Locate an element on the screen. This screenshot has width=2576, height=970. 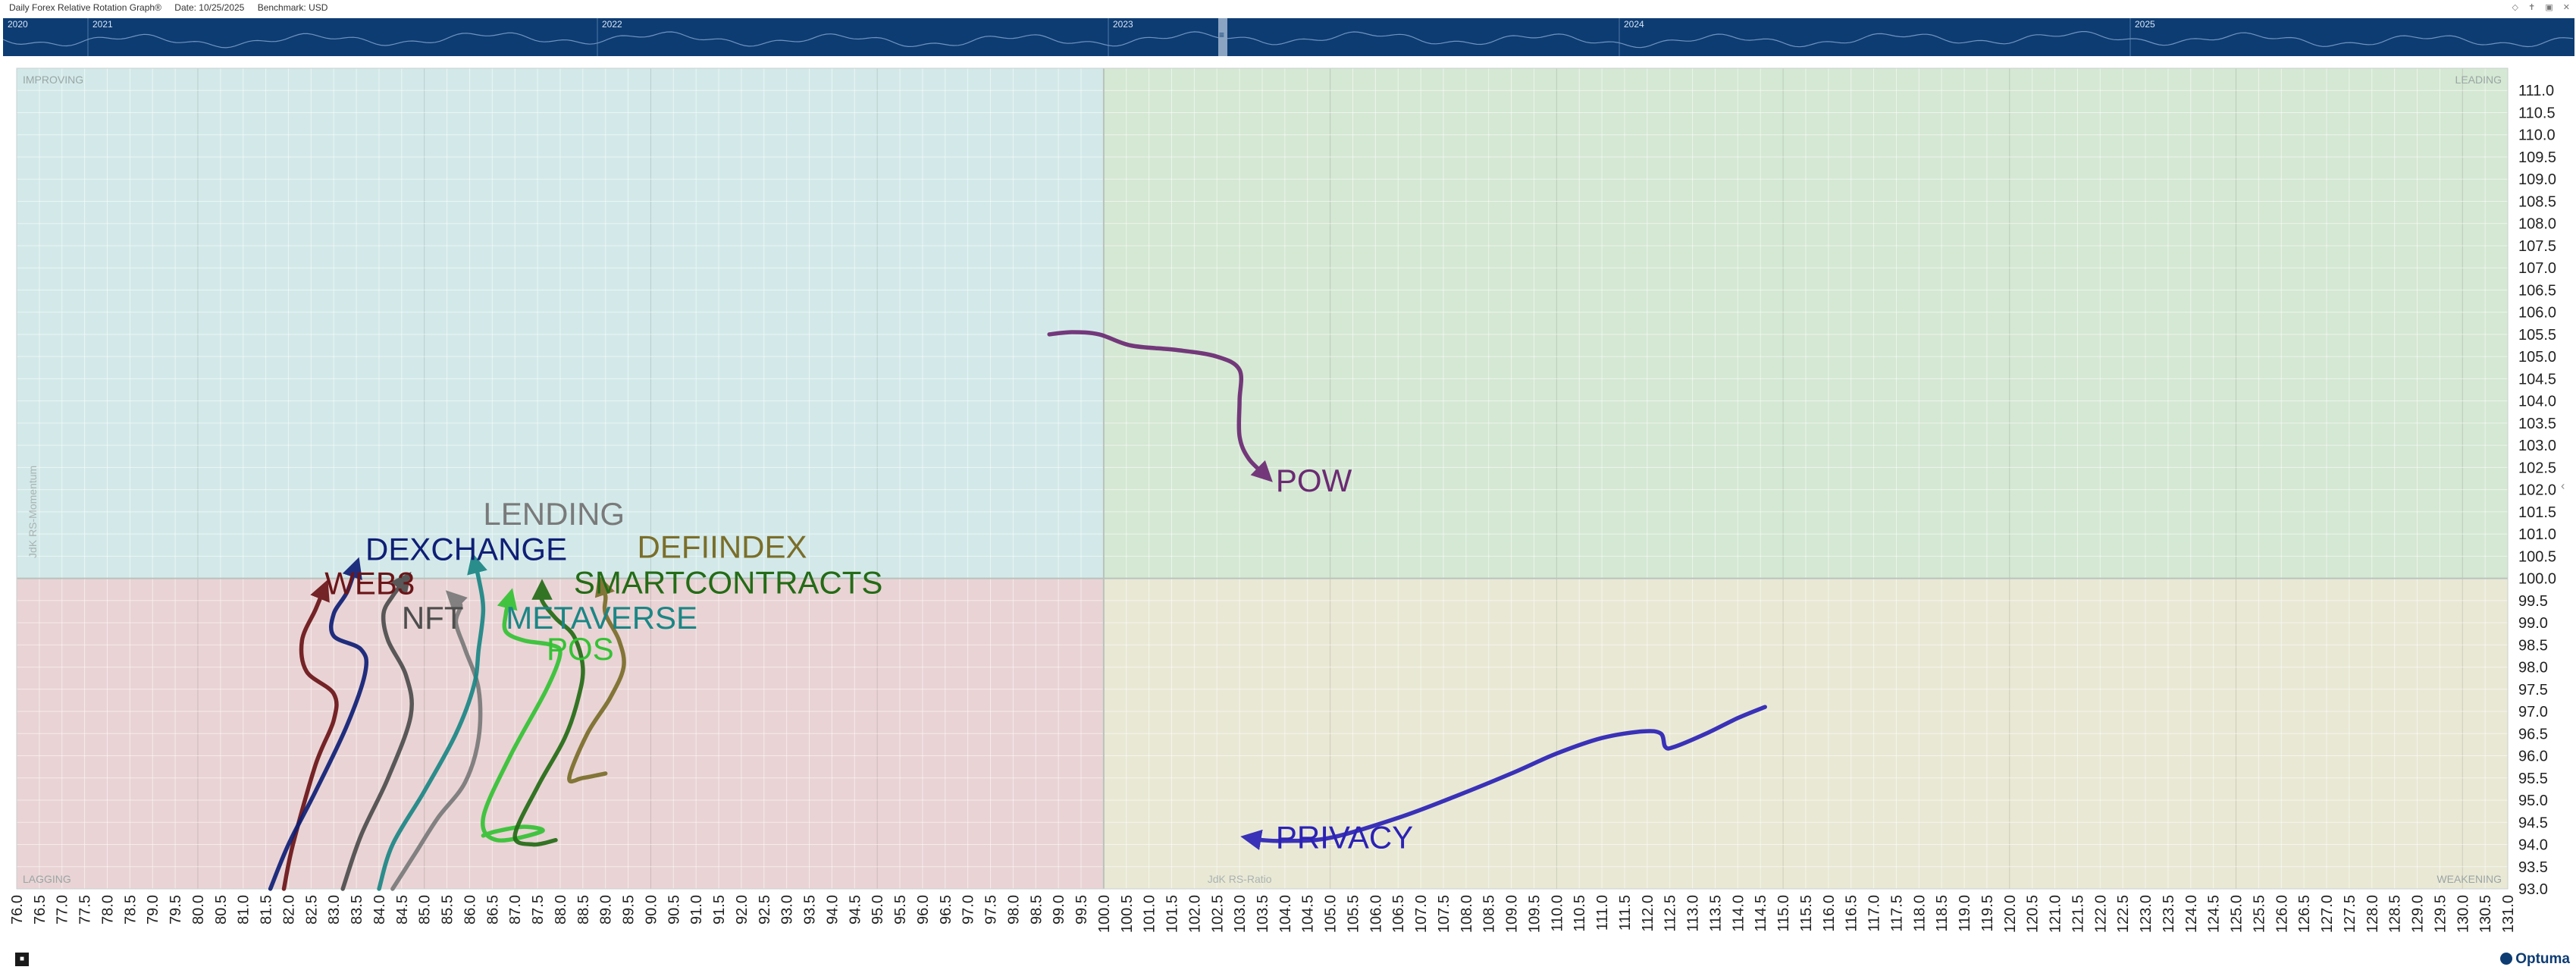
x-tick-label: 96.5 is located at coordinates (946, 909).